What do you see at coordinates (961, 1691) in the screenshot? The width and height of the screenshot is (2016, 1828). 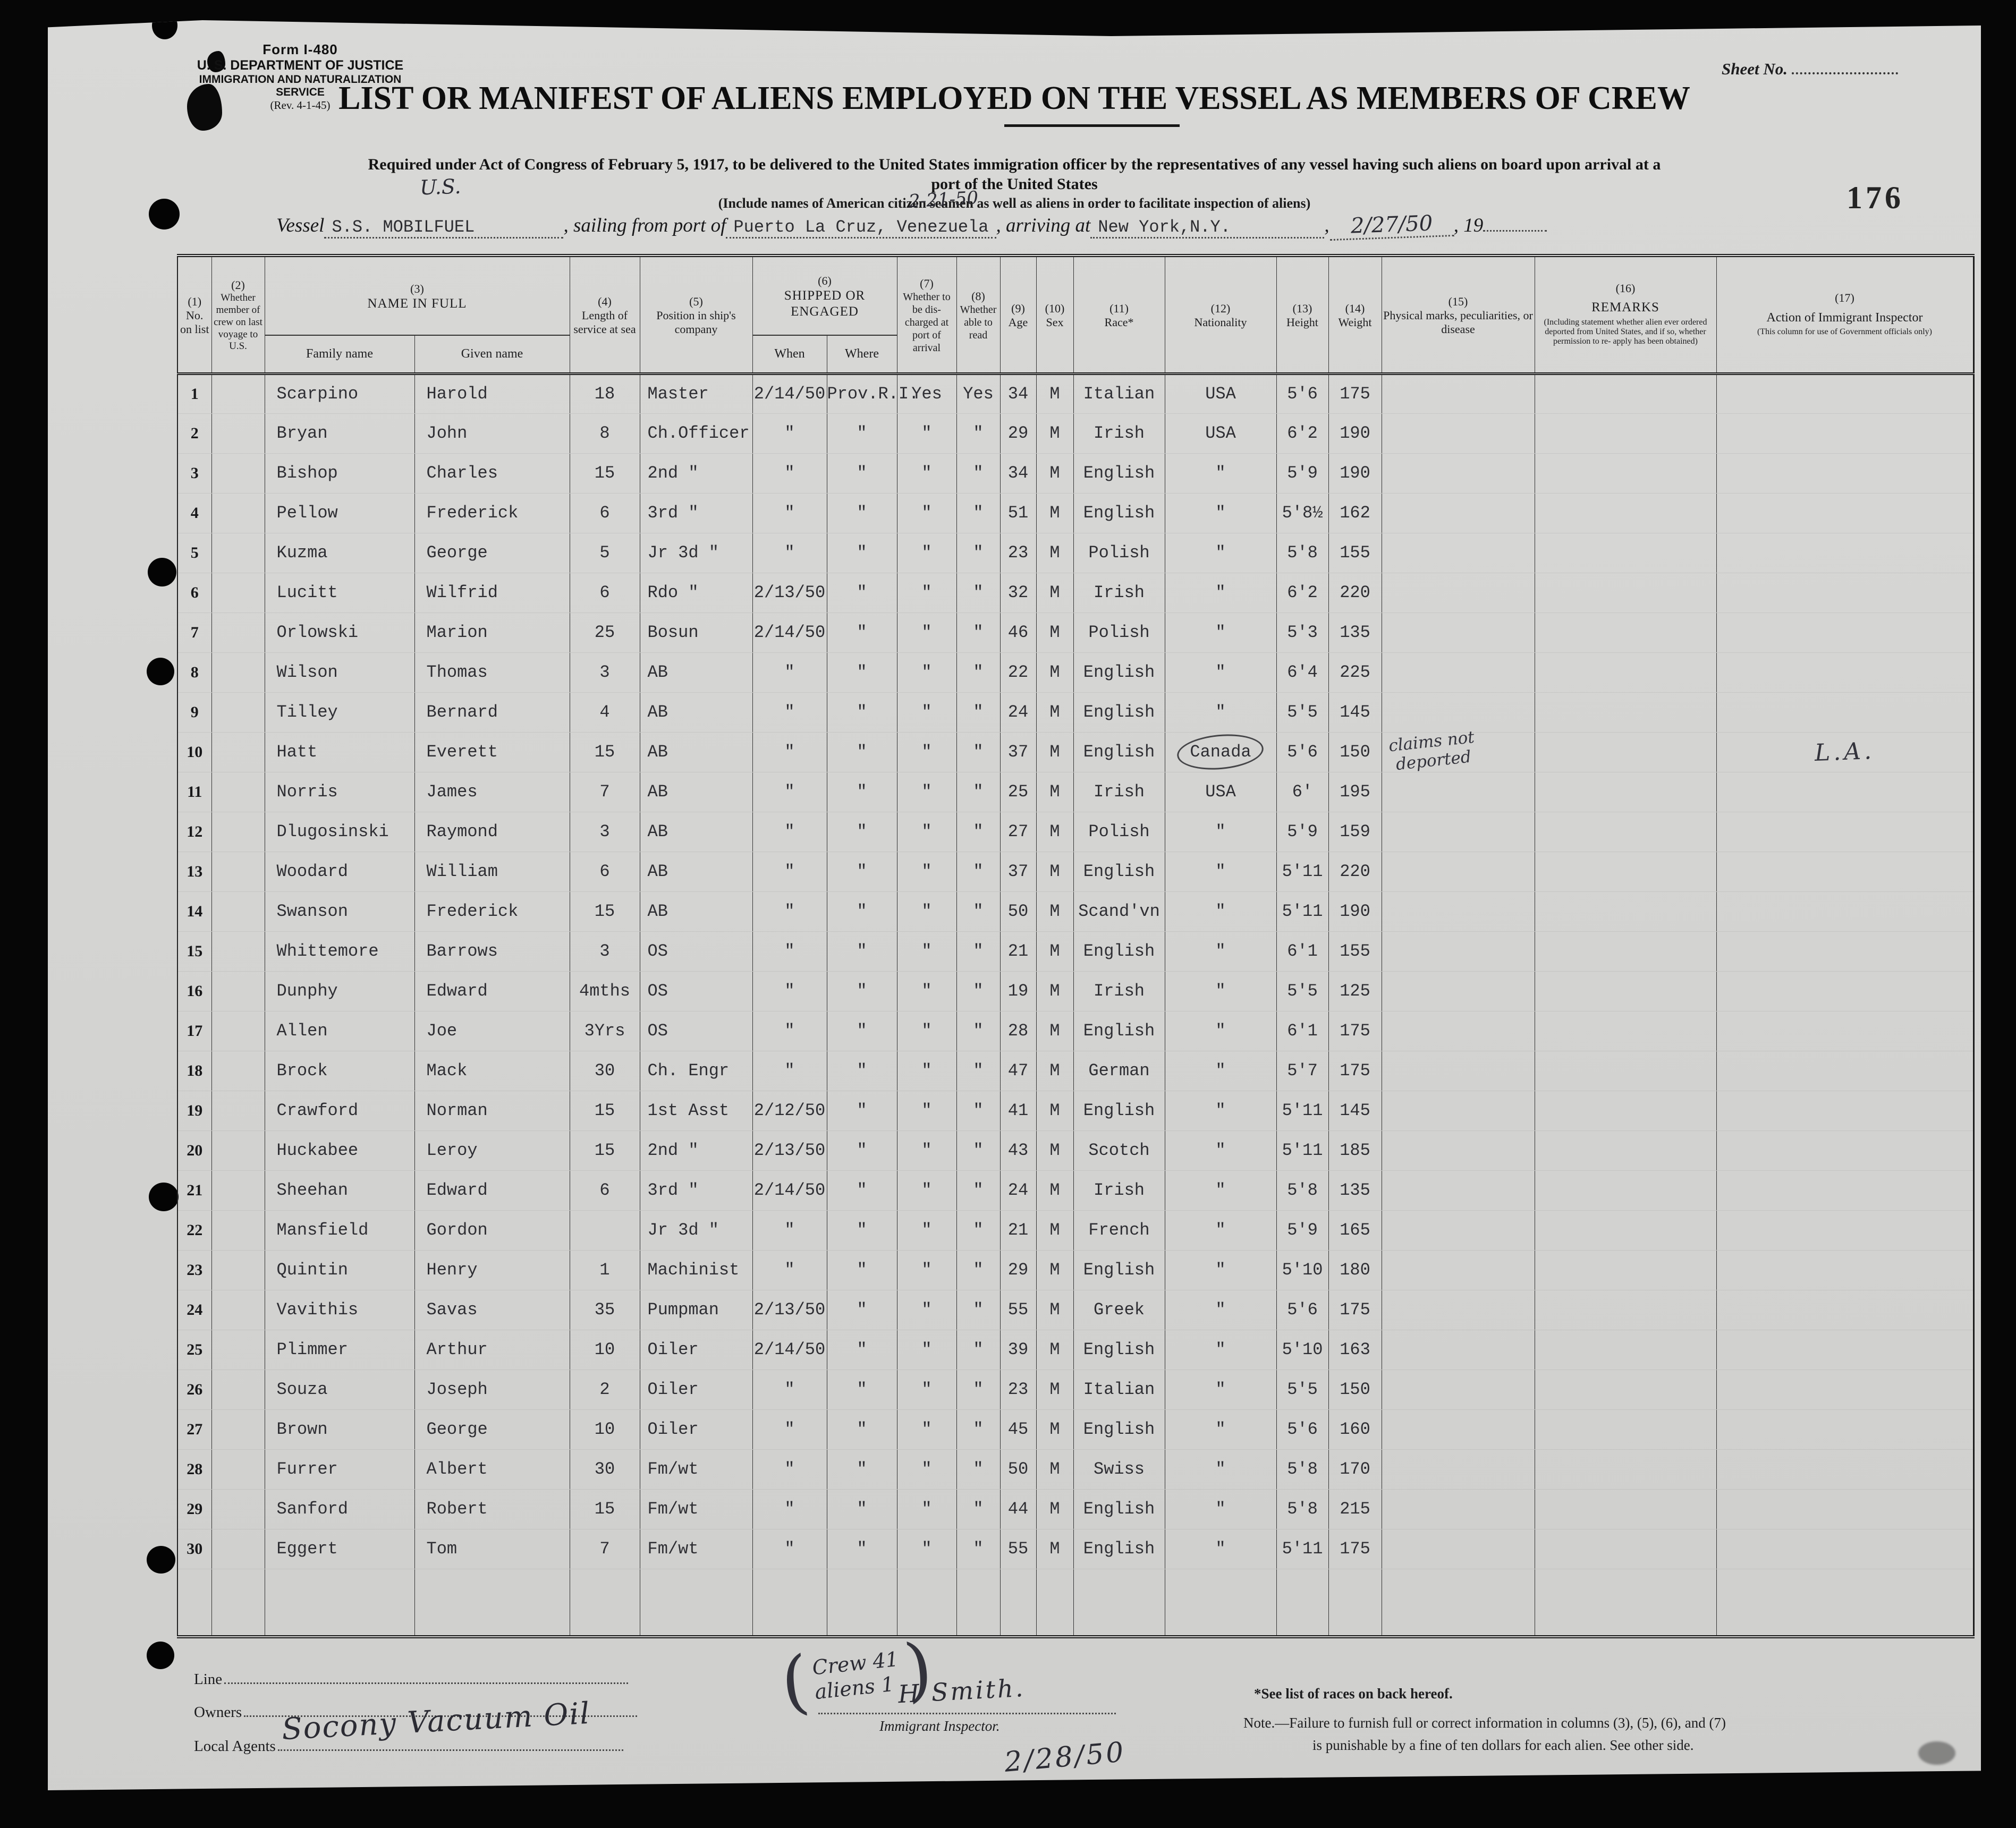 I see `inspector-signature: H Smith.` at bounding box center [961, 1691].